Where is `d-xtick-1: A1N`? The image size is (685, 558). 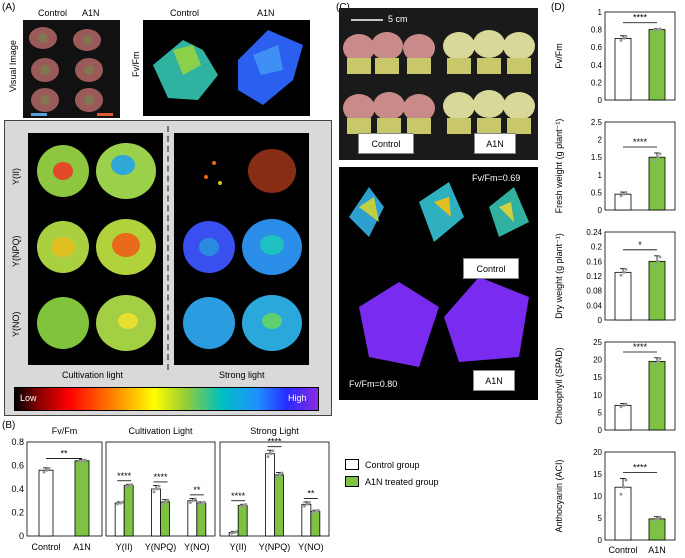 d-xtick-1: A1N is located at coordinates (657, 550).